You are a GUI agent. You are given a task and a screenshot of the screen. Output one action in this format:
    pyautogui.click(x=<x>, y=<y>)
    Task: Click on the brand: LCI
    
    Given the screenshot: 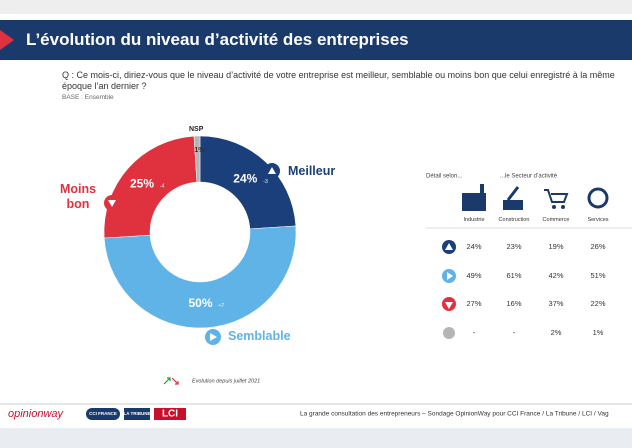 What is the action you would take?
    pyautogui.click(x=170, y=414)
    